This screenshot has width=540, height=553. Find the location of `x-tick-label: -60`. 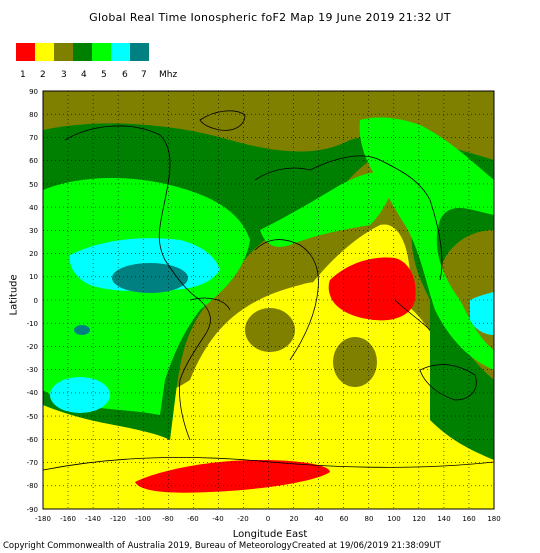

x-tick-label: -60 is located at coordinates (192, 519).